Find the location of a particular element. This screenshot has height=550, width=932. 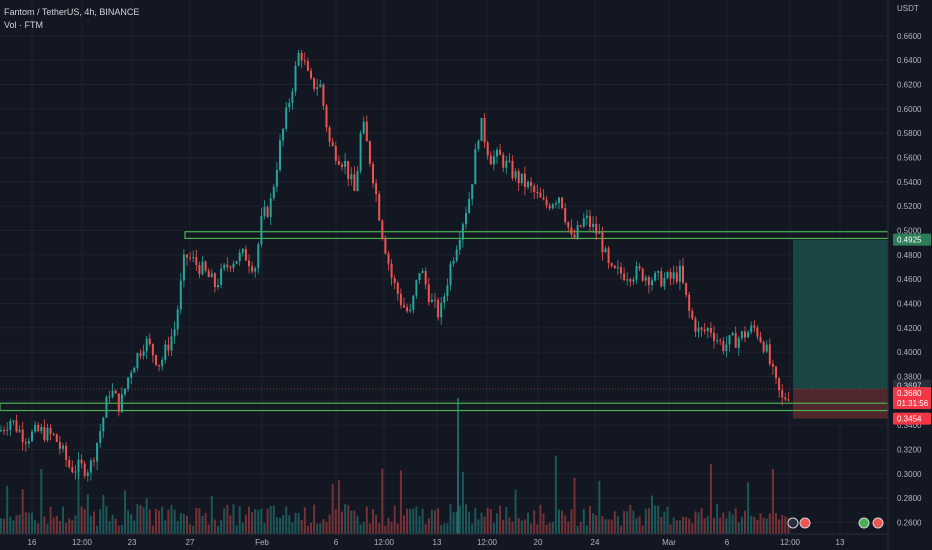

symbol-title: Fantom / TetherUS, 4h, BINANCE is located at coordinates (72, 12).